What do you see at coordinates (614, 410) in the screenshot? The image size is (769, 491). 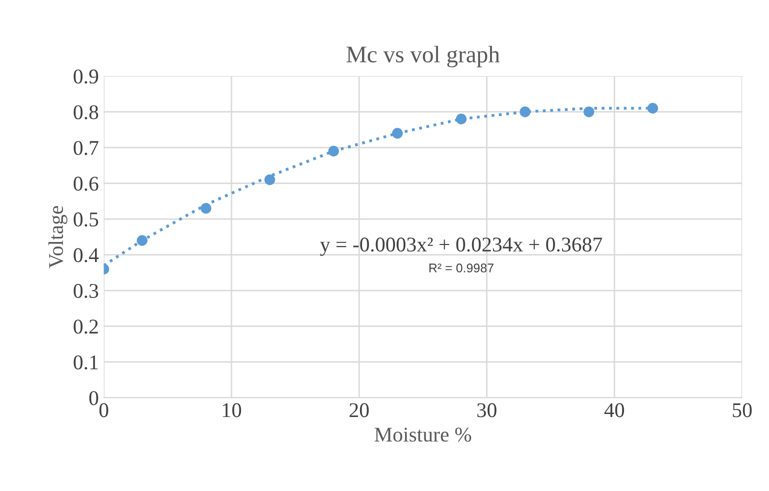 I see `x-tick-label: 40` at bounding box center [614, 410].